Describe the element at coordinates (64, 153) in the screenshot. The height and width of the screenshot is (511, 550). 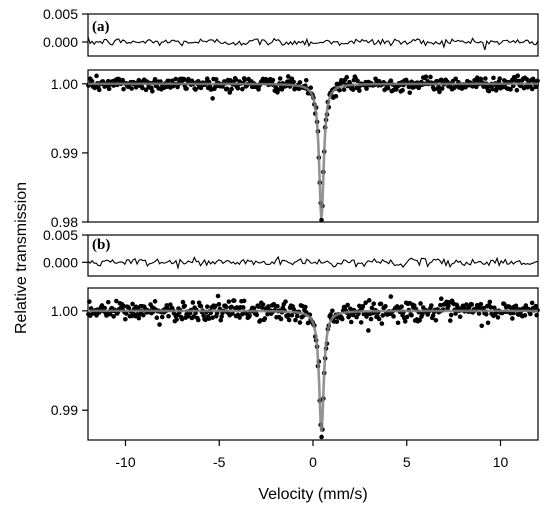
I see `panel-a-spec-ytick-1-label: 0.99` at that location.